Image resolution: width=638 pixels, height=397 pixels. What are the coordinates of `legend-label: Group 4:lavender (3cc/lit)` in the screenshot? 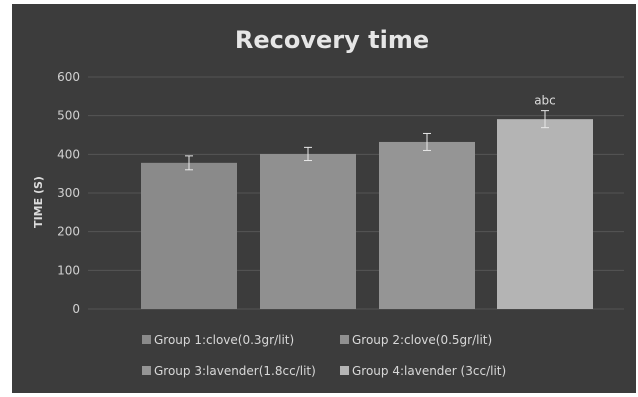 It's located at (429, 371).